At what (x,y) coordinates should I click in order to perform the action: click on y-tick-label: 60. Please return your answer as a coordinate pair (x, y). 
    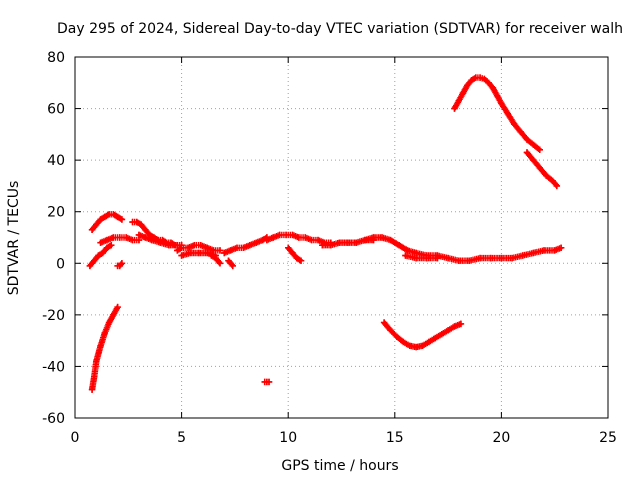
    Looking at the image, I should click on (56, 110).